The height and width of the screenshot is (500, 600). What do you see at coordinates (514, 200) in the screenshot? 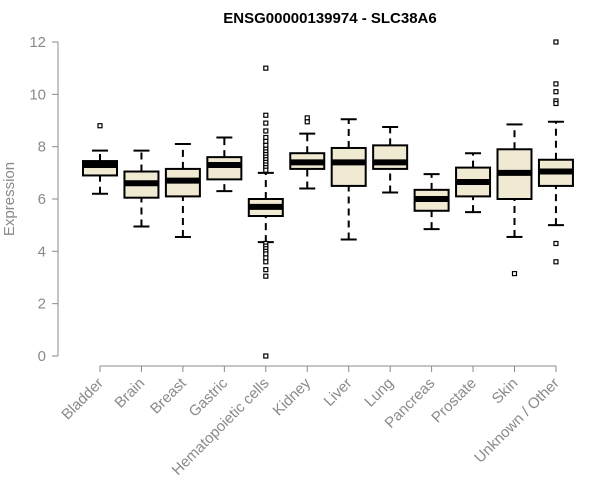
I see `box-skin` at bounding box center [514, 200].